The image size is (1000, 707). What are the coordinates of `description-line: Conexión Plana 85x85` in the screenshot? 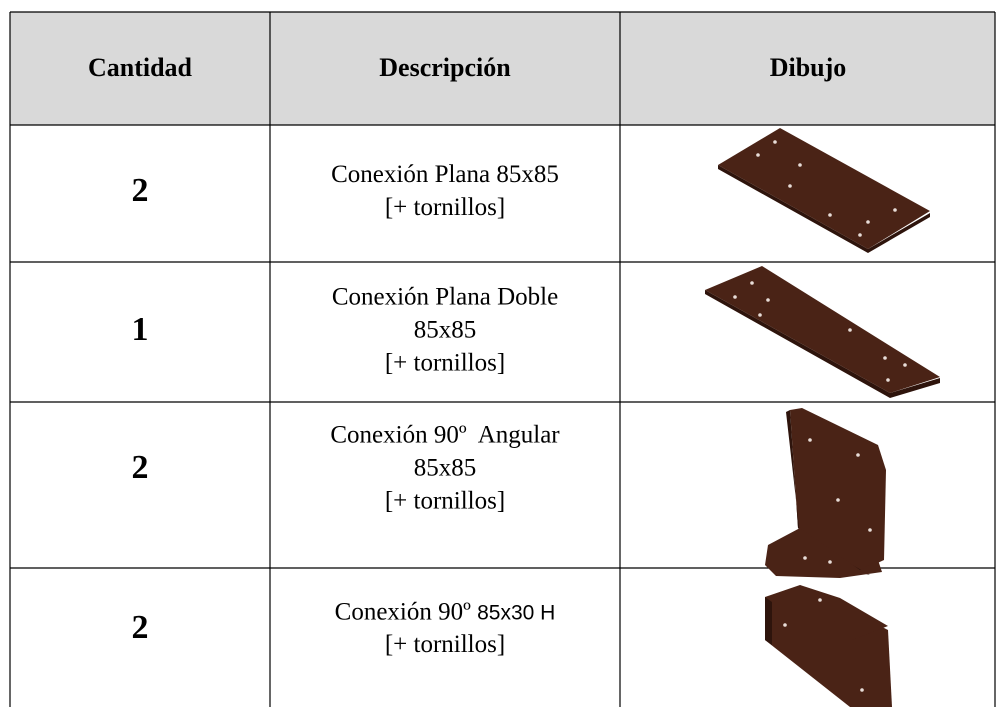 It's located at (445, 174).